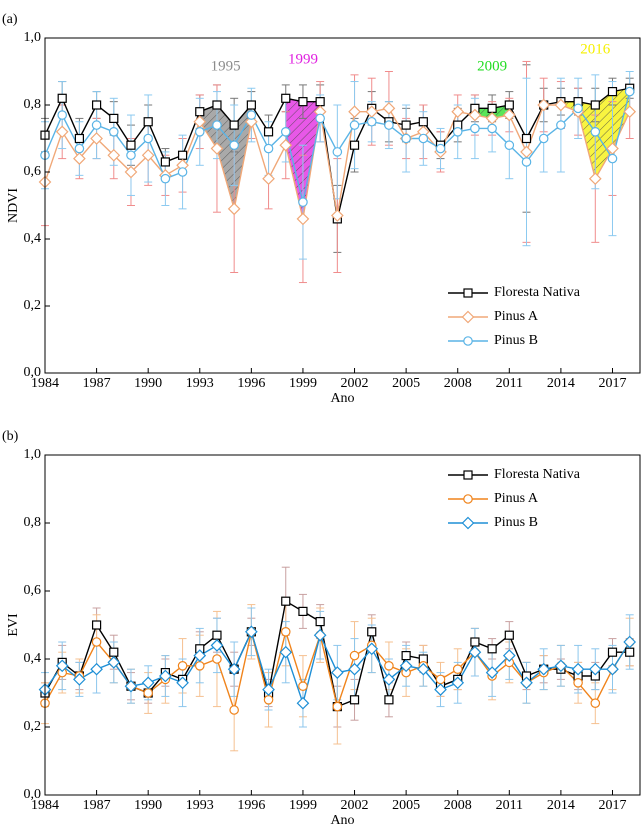 The height and width of the screenshot is (838, 642). I want to click on x-tick-label: 1996, so click(251, 805).